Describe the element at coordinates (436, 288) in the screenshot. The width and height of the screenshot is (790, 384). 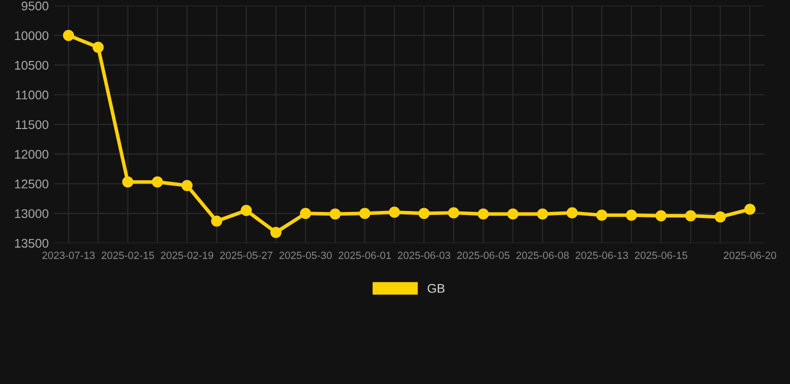
I see `legend-label: GB` at that location.